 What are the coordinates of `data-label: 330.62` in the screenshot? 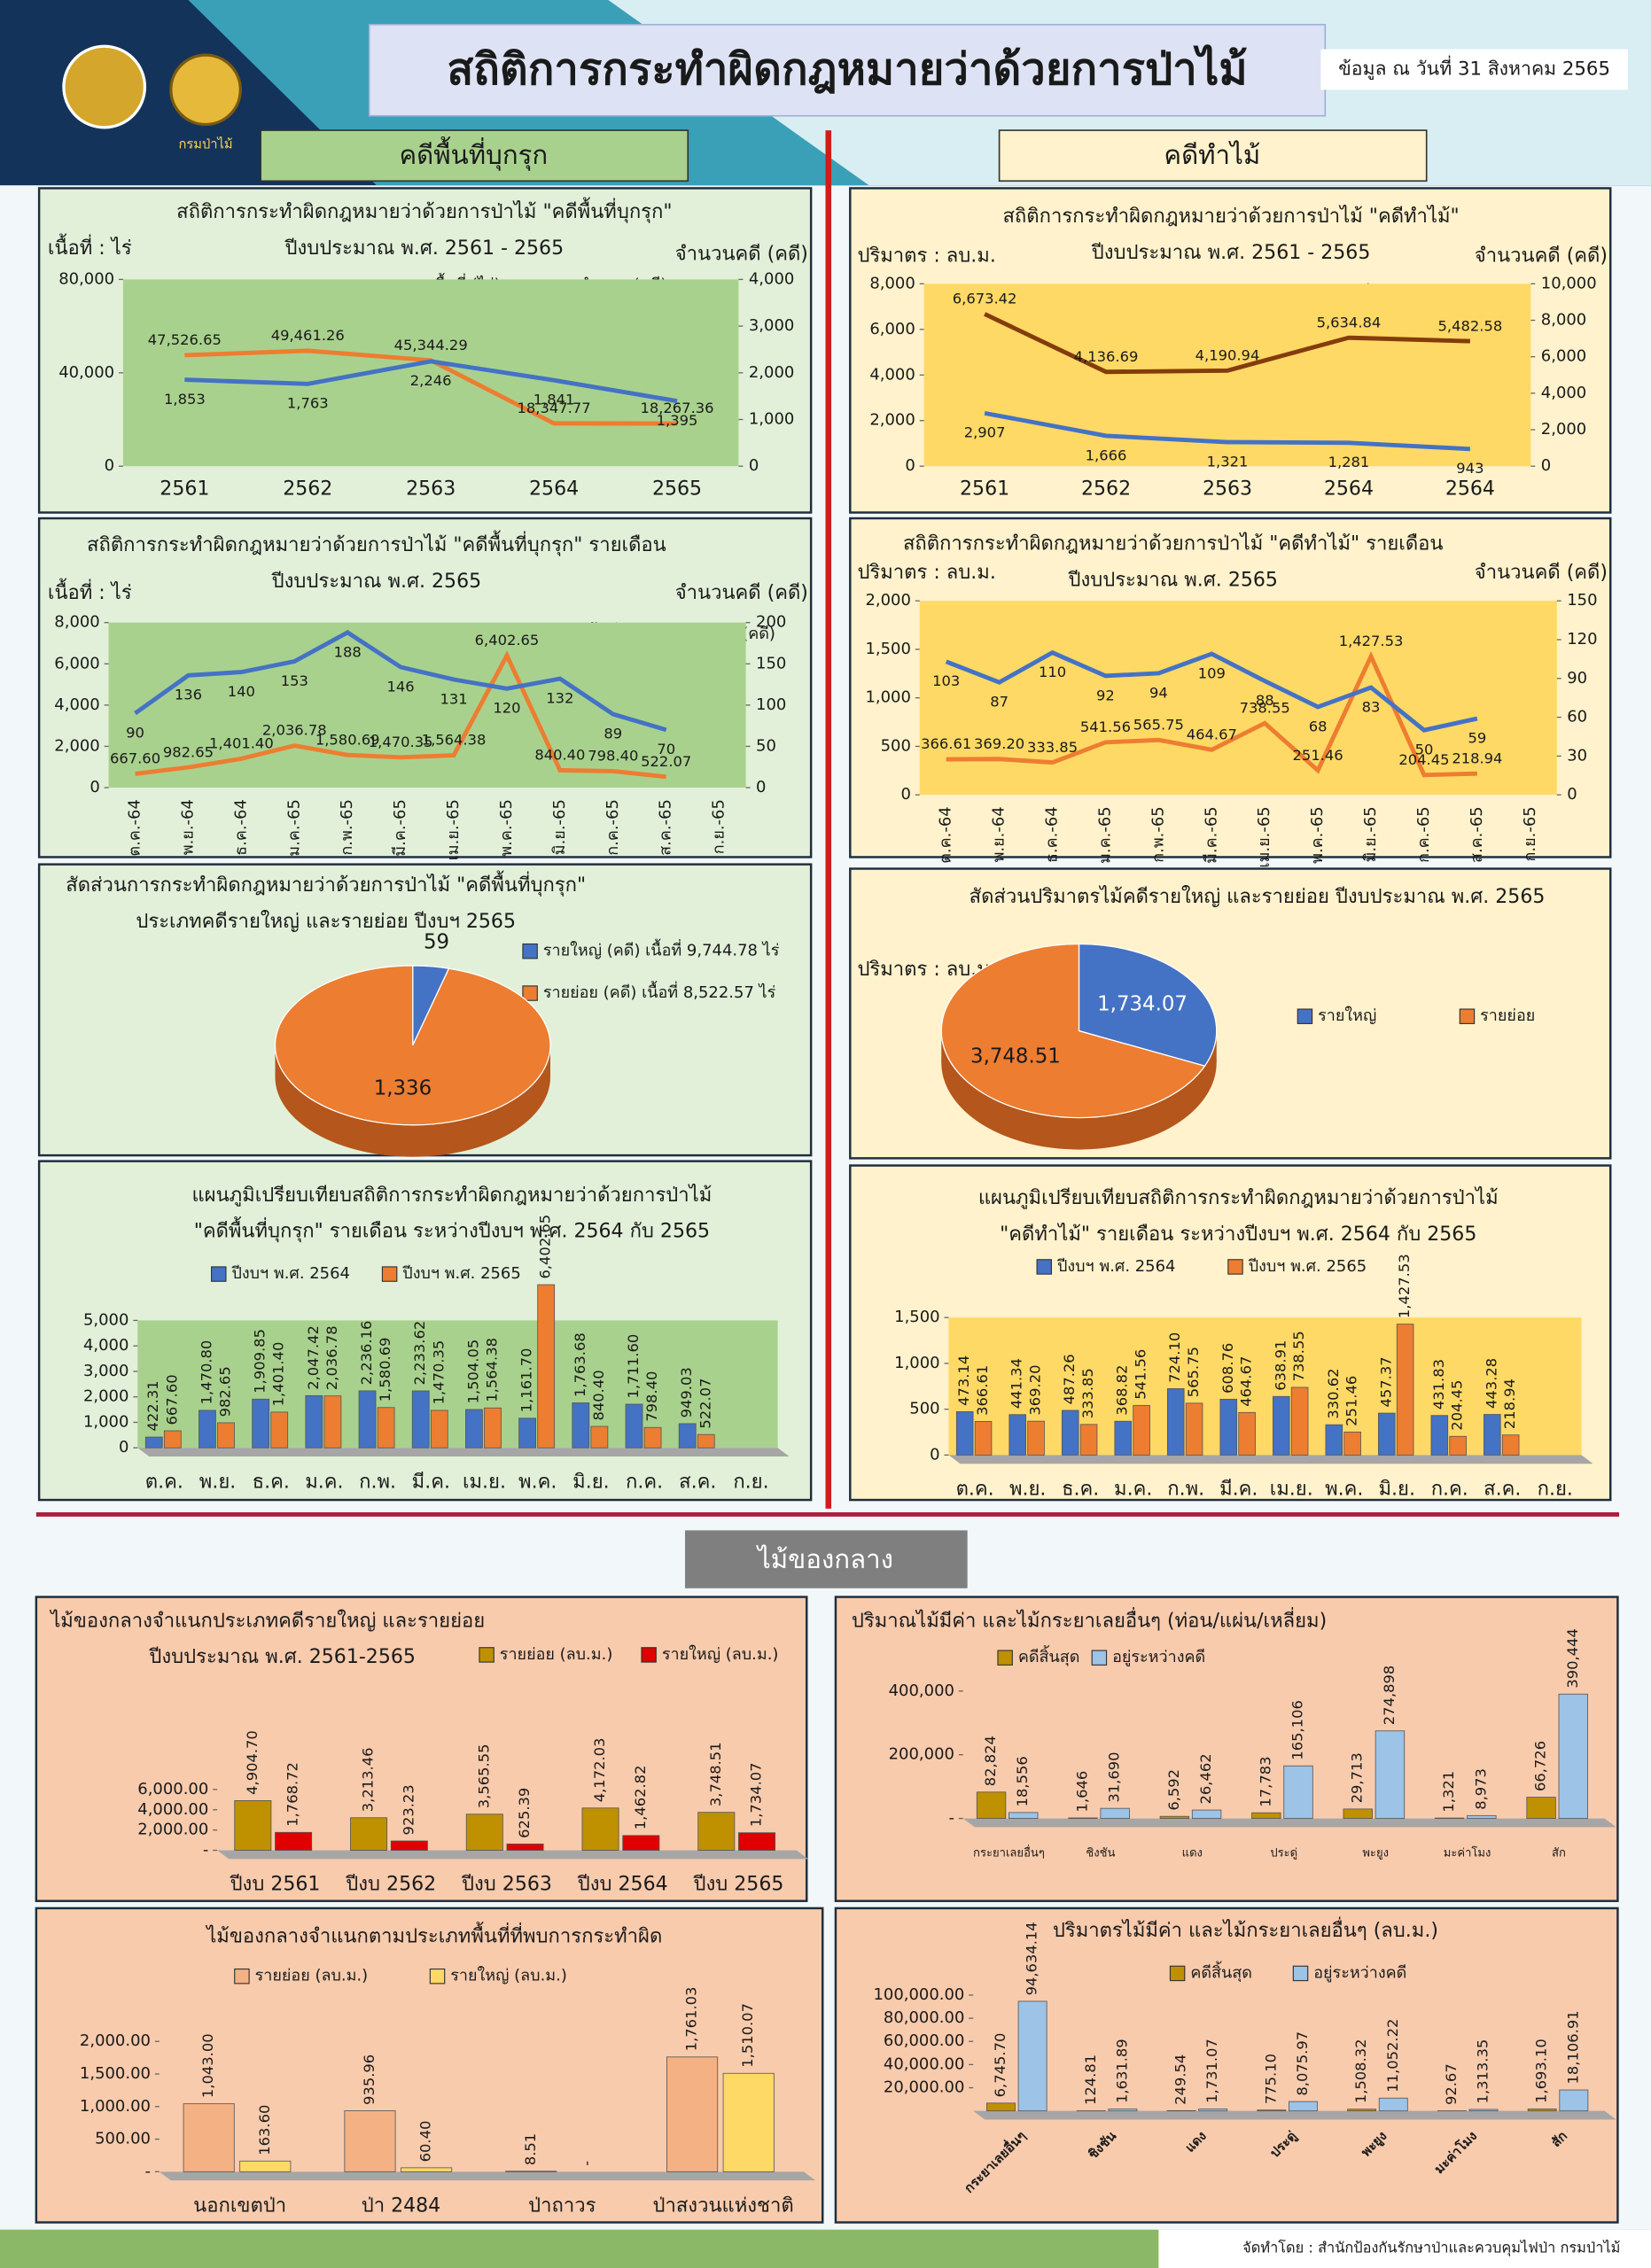 It's located at (1334, 1393).